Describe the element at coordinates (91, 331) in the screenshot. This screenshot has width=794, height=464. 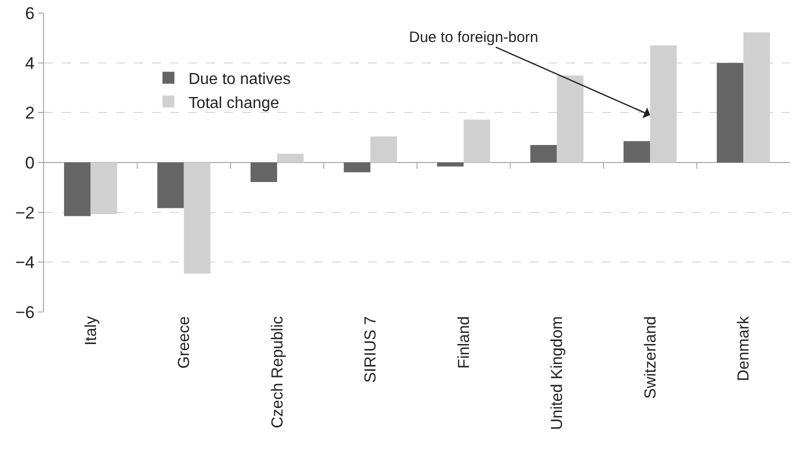
I see `x-tick-label: Italy` at that location.